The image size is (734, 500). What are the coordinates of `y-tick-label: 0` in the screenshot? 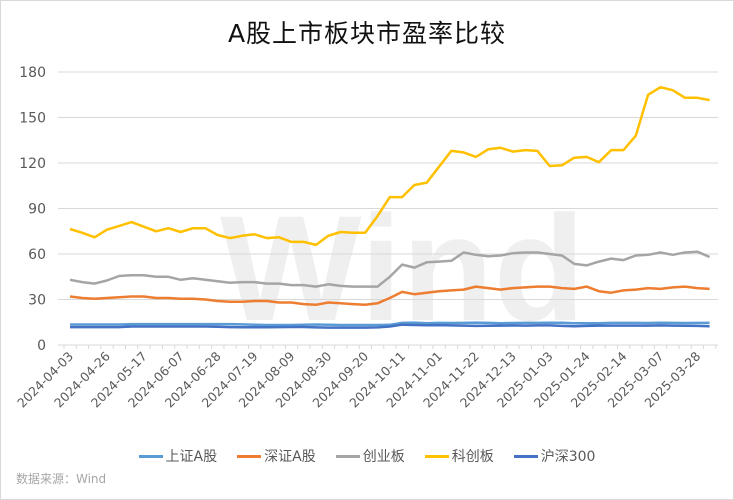 It's located at (41, 346).